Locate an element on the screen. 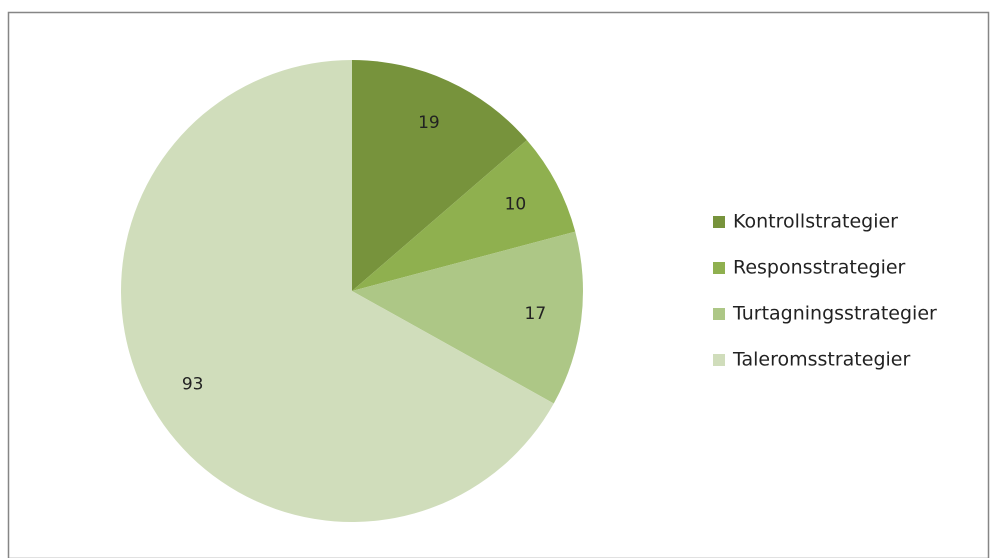  data-label: 17 is located at coordinates (536, 314).